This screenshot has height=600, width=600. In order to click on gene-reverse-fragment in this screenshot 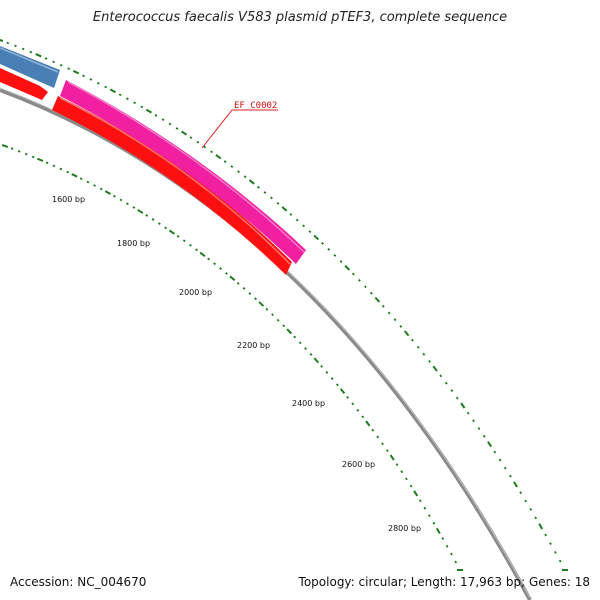, I will do `click(24, 84)`.